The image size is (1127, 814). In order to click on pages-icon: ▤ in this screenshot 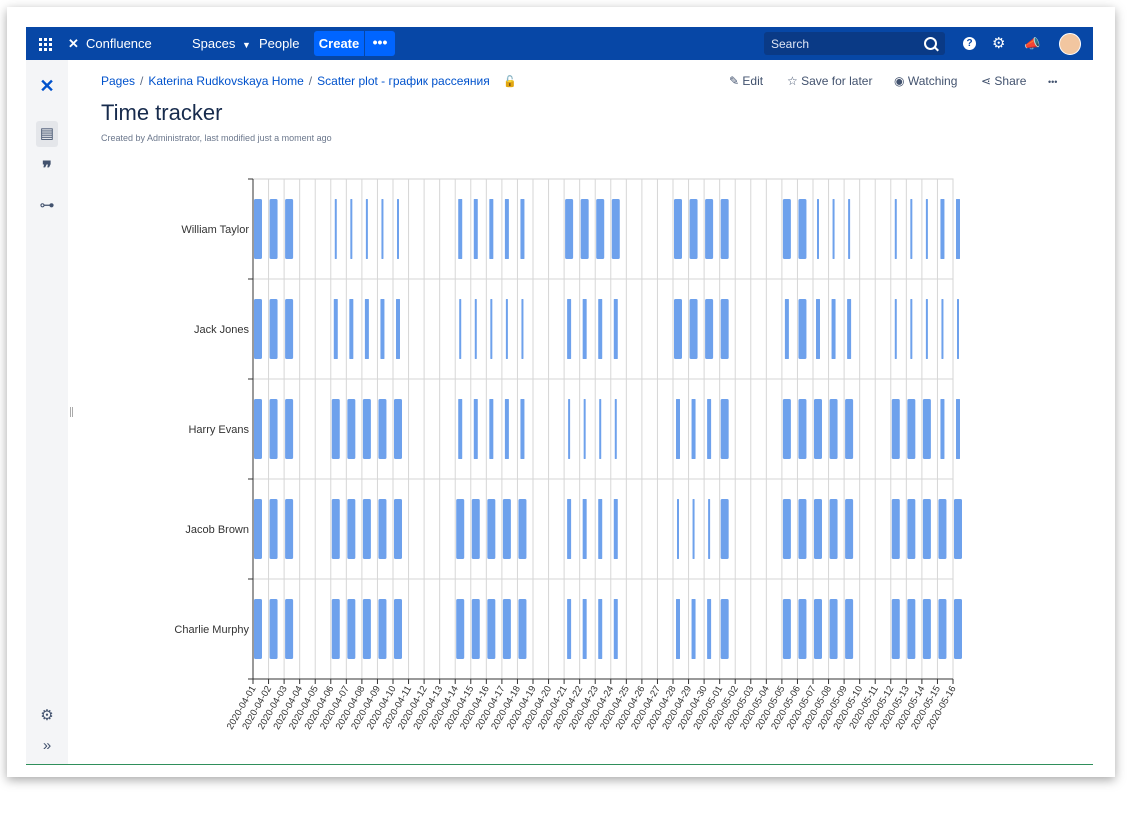, I will do `click(47, 134)`.